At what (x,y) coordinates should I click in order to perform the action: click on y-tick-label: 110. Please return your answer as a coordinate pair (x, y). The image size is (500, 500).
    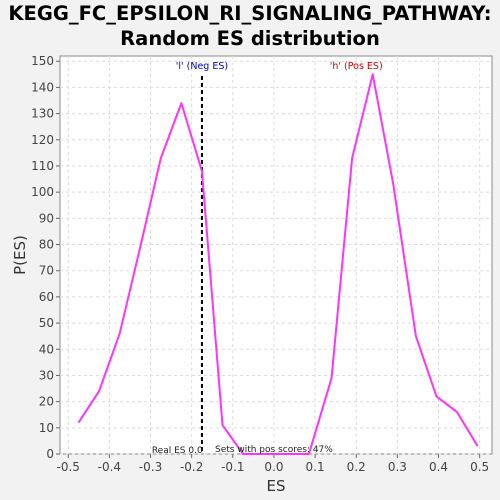
    Looking at the image, I should click on (42, 166).